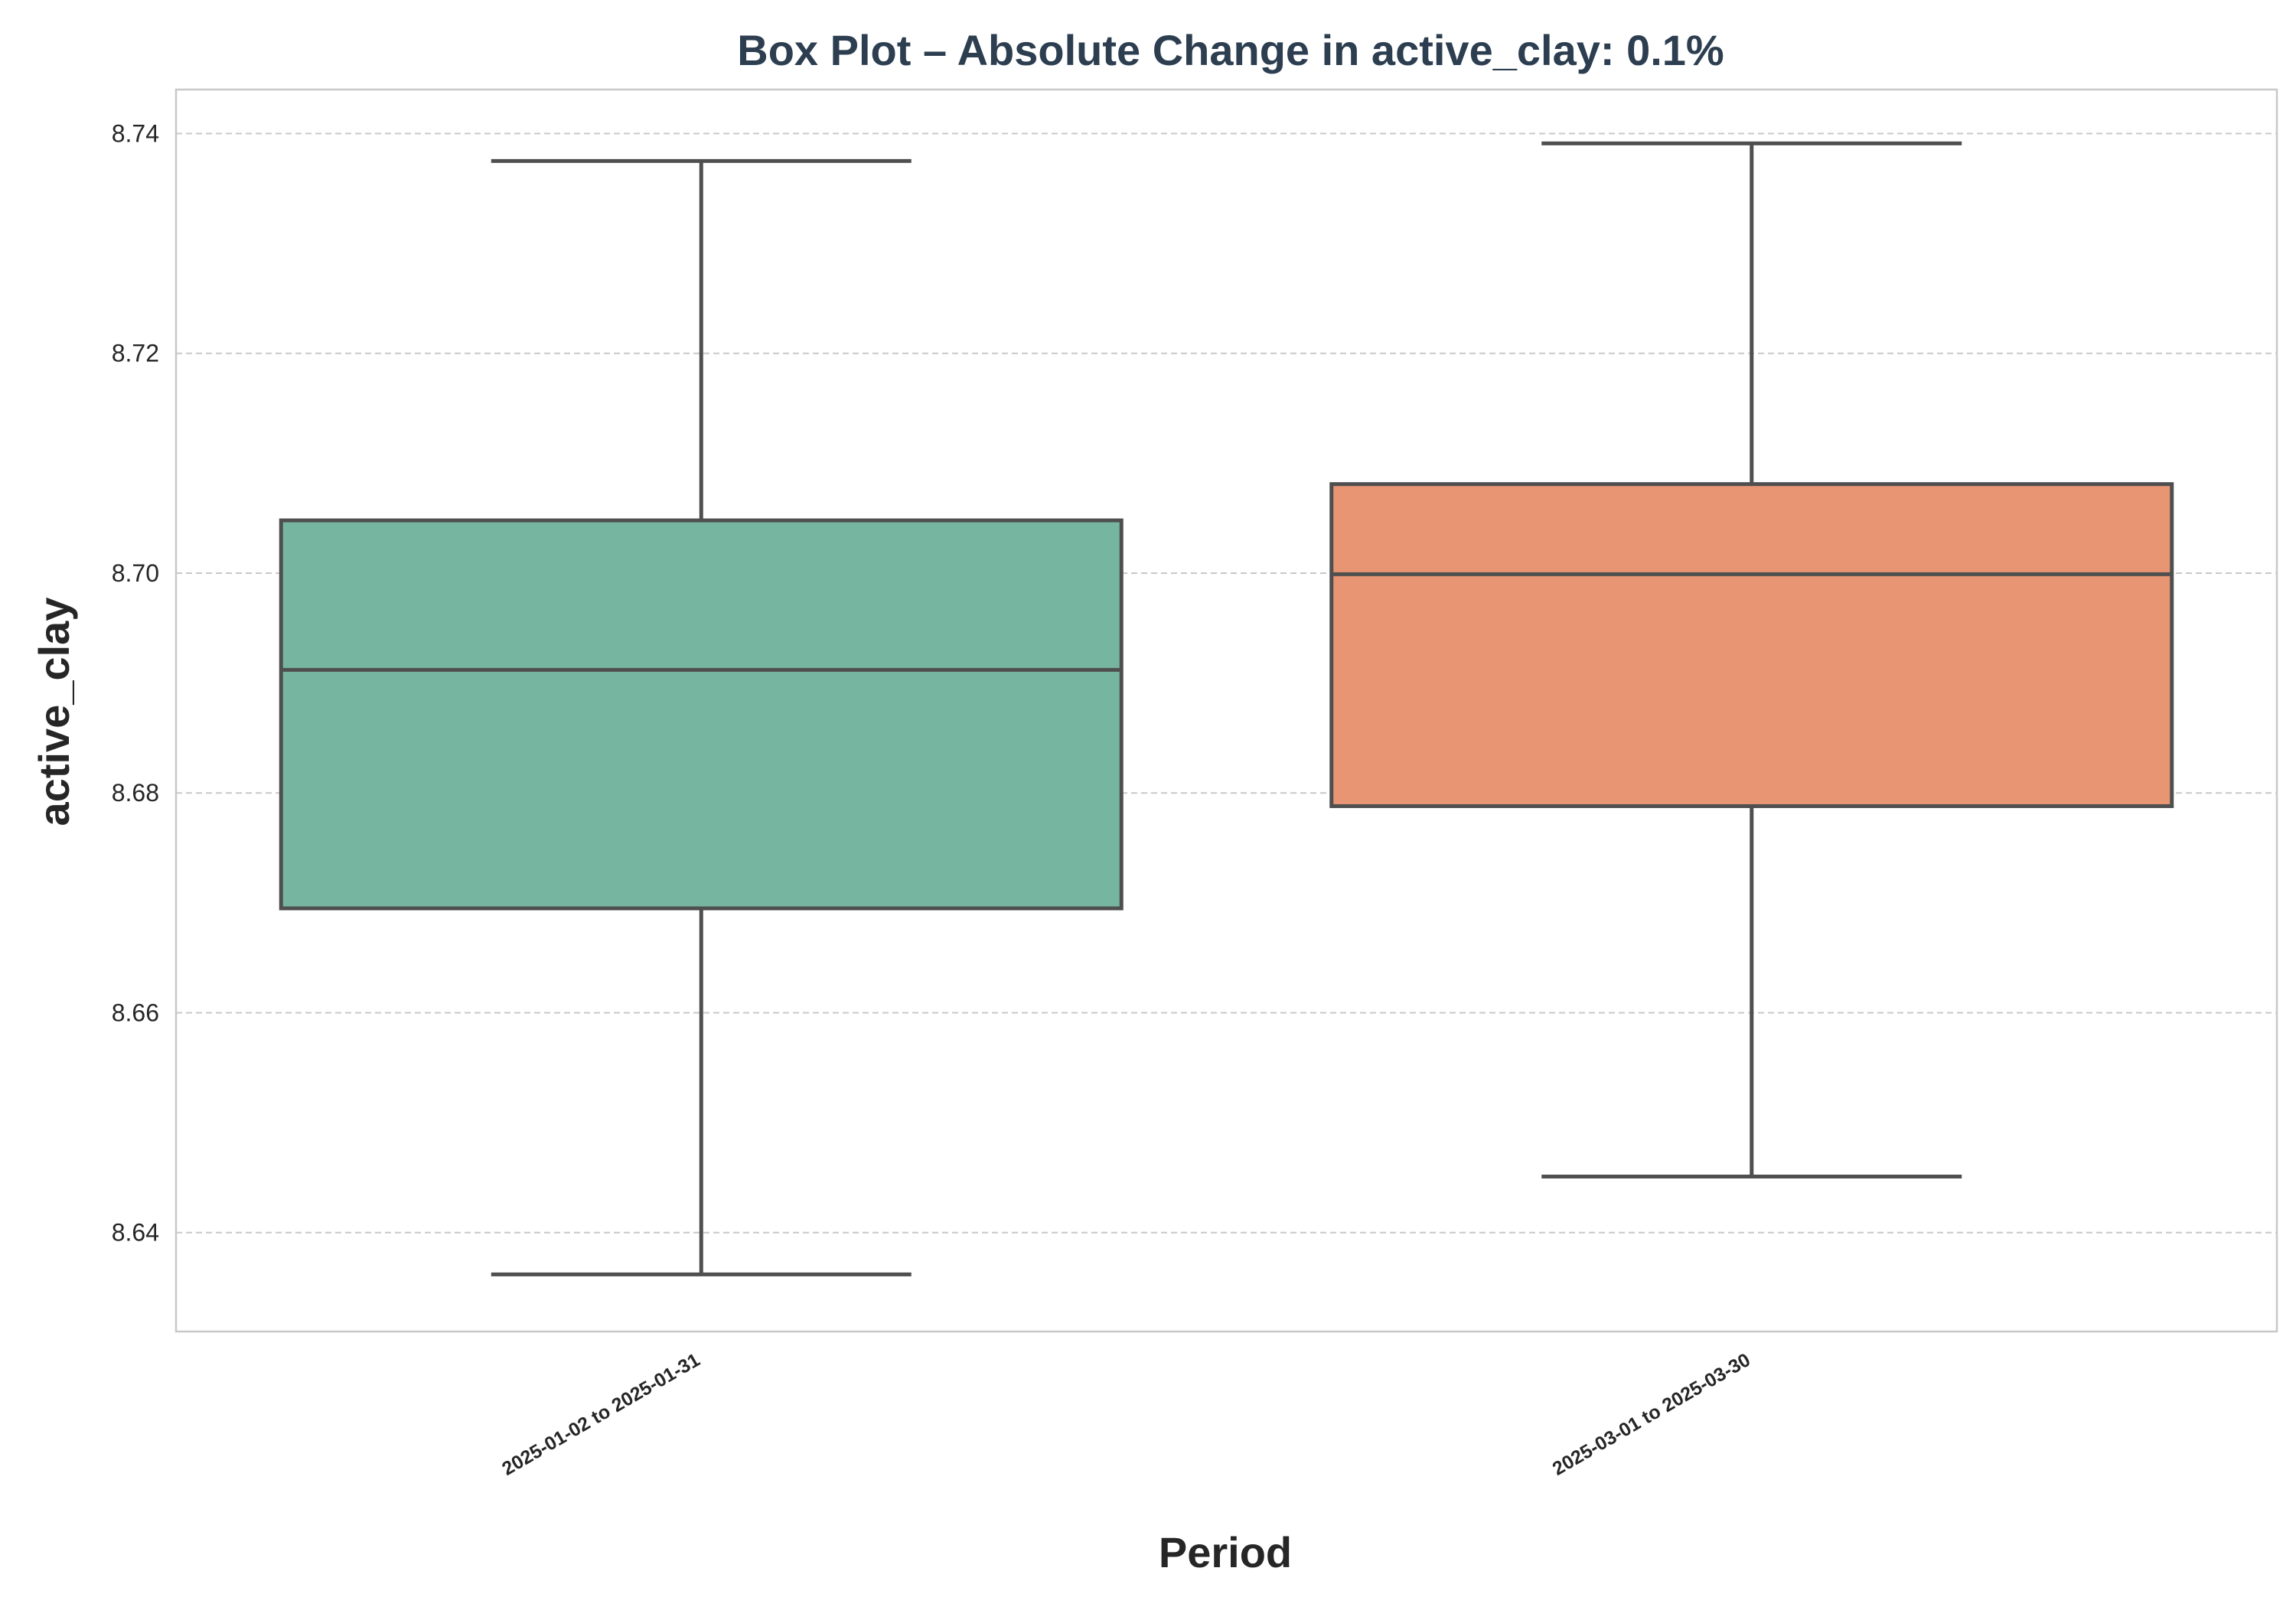  What do you see at coordinates (54, 712) in the screenshot?
I see `y-axis-label: active_clay` at bounding box center [54, 712].